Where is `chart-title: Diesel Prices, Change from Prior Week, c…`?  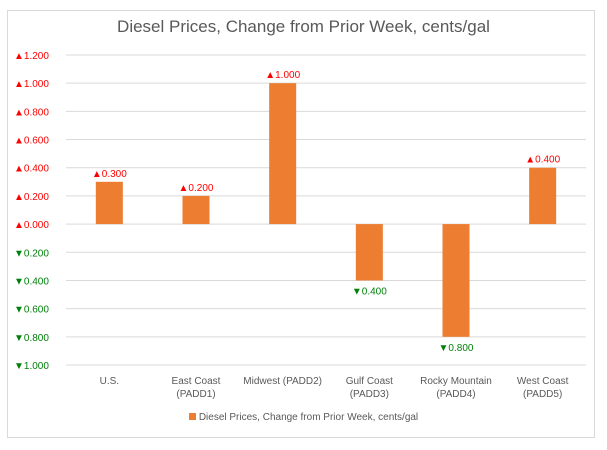
chart-title: Diesel Prices, Change from Prior Week, c… is located at coordinates (303, 26).